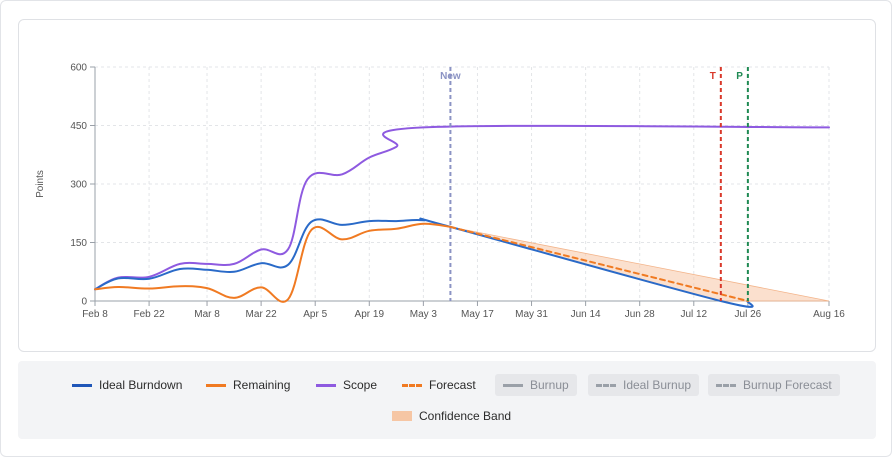  Describe the element at coordinates (78, 126) in the screenshot. I see `y-tick-label: 450` at that location.